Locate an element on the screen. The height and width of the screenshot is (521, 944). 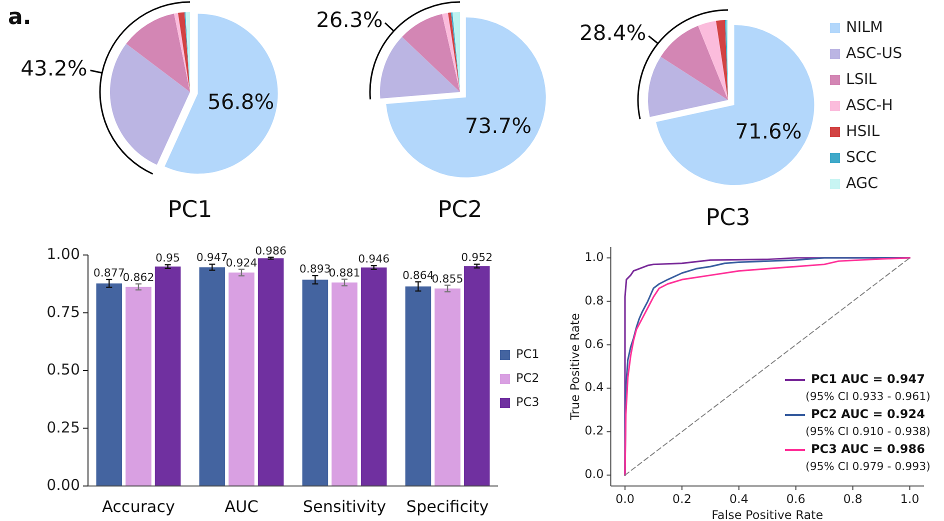
legend-label: LSIL is located at coordinates (862, 79).